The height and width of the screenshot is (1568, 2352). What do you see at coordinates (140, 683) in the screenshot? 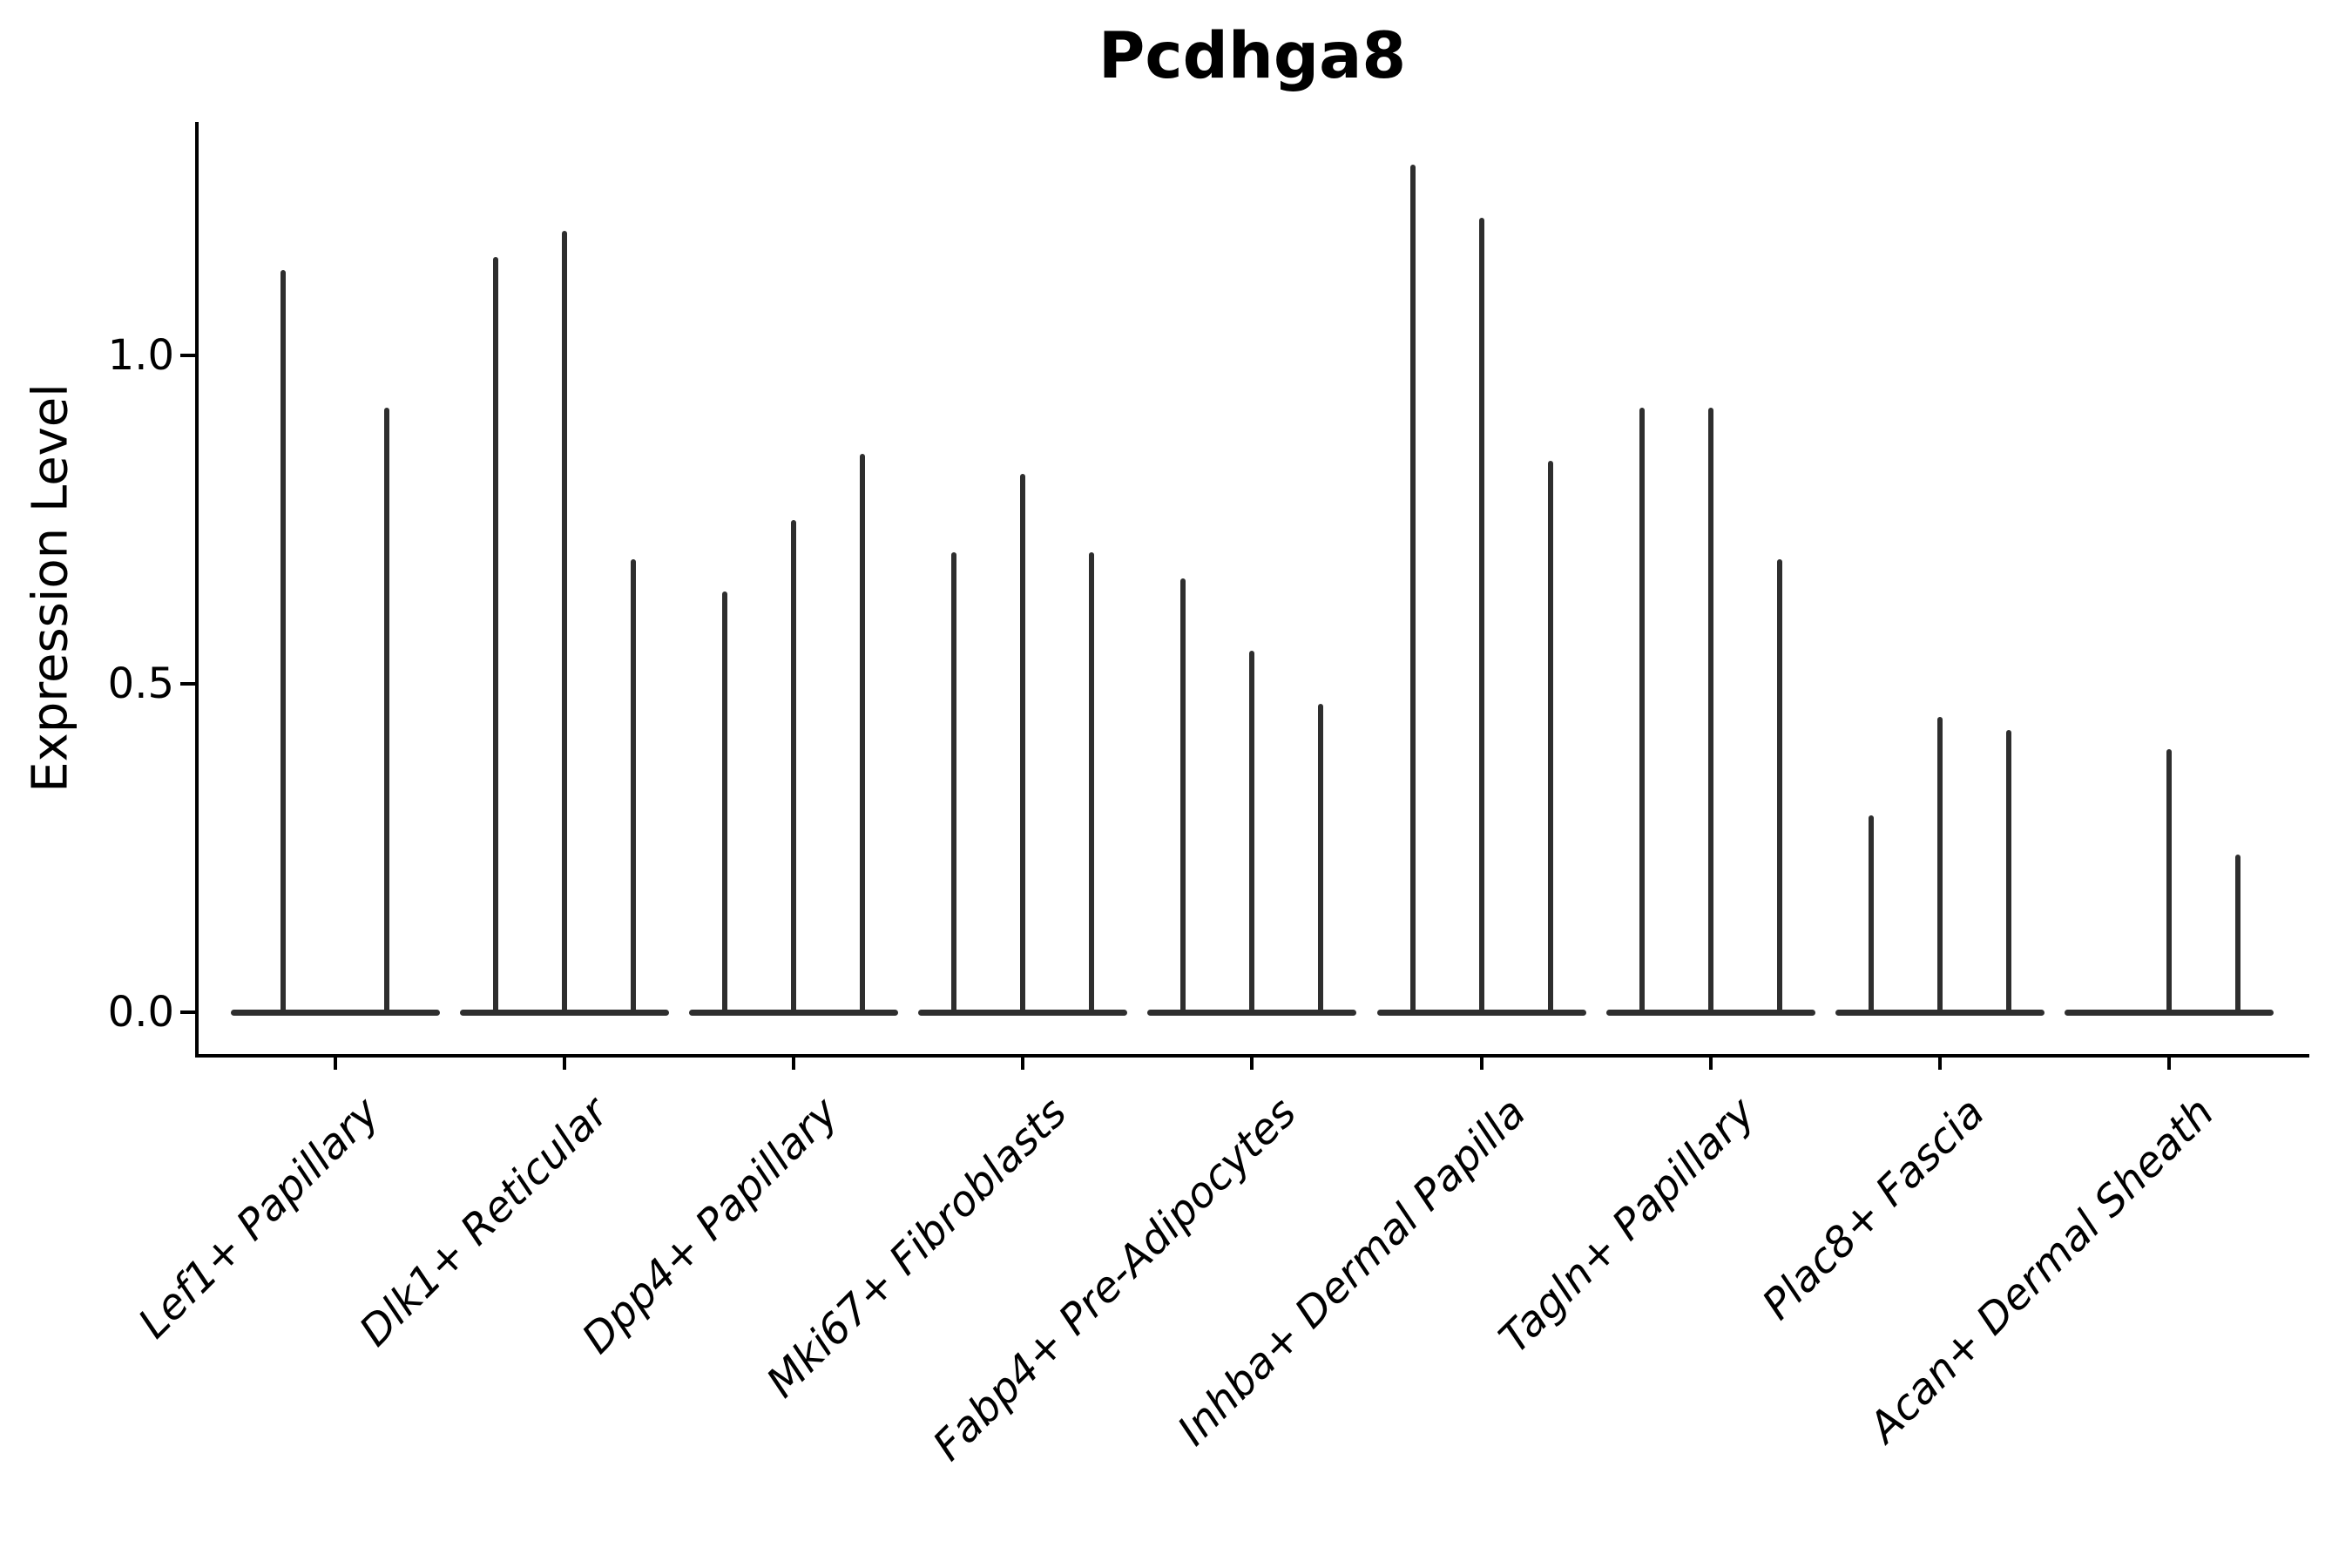
I see `y-tick-label: 0.5` at bounding box center [140, 683].